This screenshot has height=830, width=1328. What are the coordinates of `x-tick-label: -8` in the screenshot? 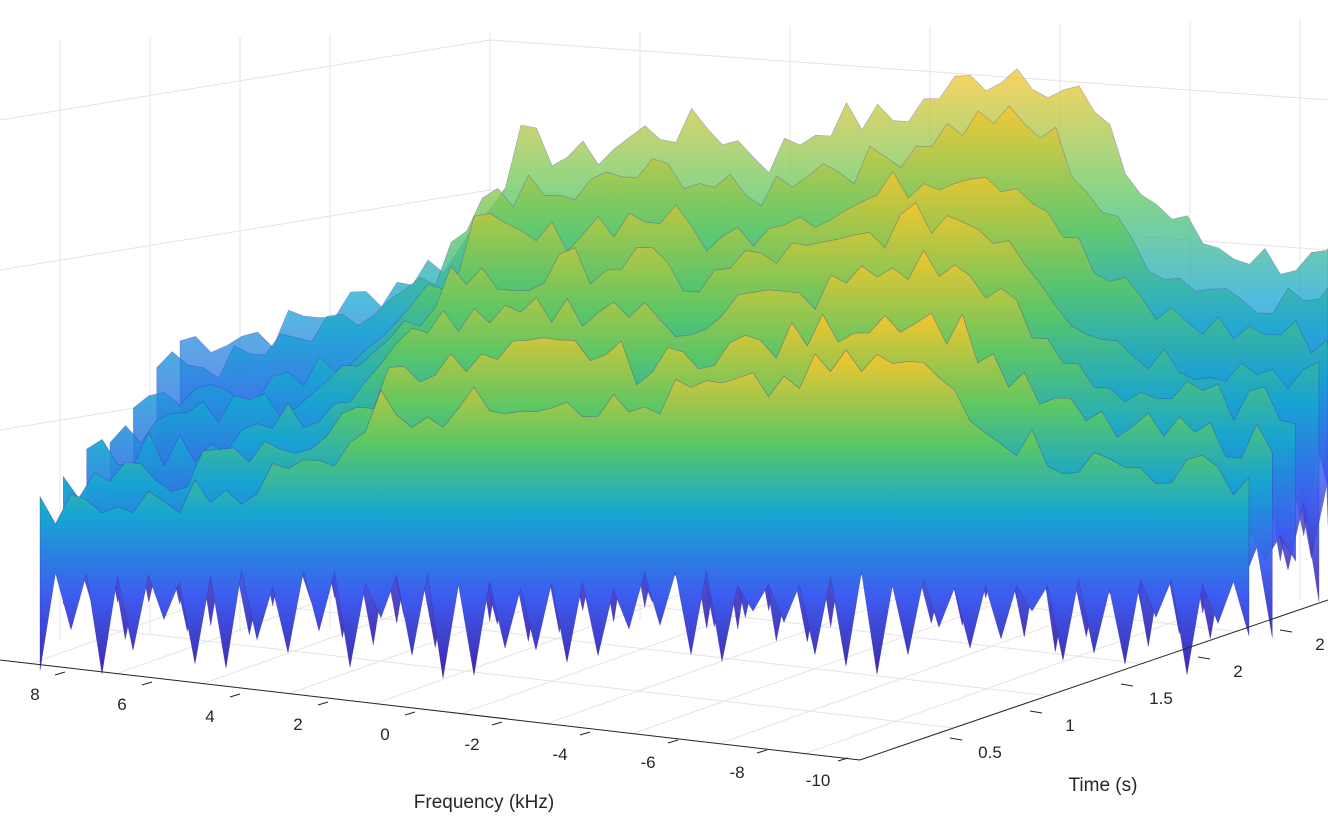 It's located at (736, 772).